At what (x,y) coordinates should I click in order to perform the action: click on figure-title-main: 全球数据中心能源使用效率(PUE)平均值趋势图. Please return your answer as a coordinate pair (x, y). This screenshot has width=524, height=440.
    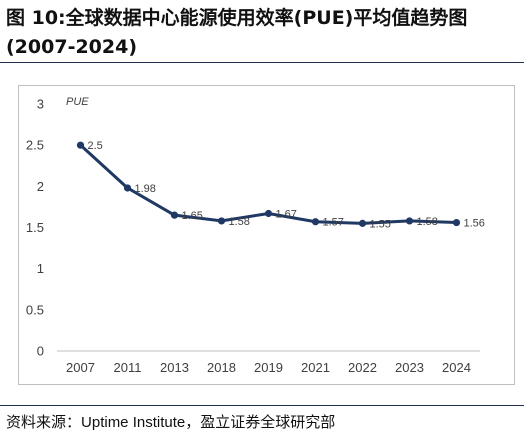
    Looking at the image, I should click on (266, 18).